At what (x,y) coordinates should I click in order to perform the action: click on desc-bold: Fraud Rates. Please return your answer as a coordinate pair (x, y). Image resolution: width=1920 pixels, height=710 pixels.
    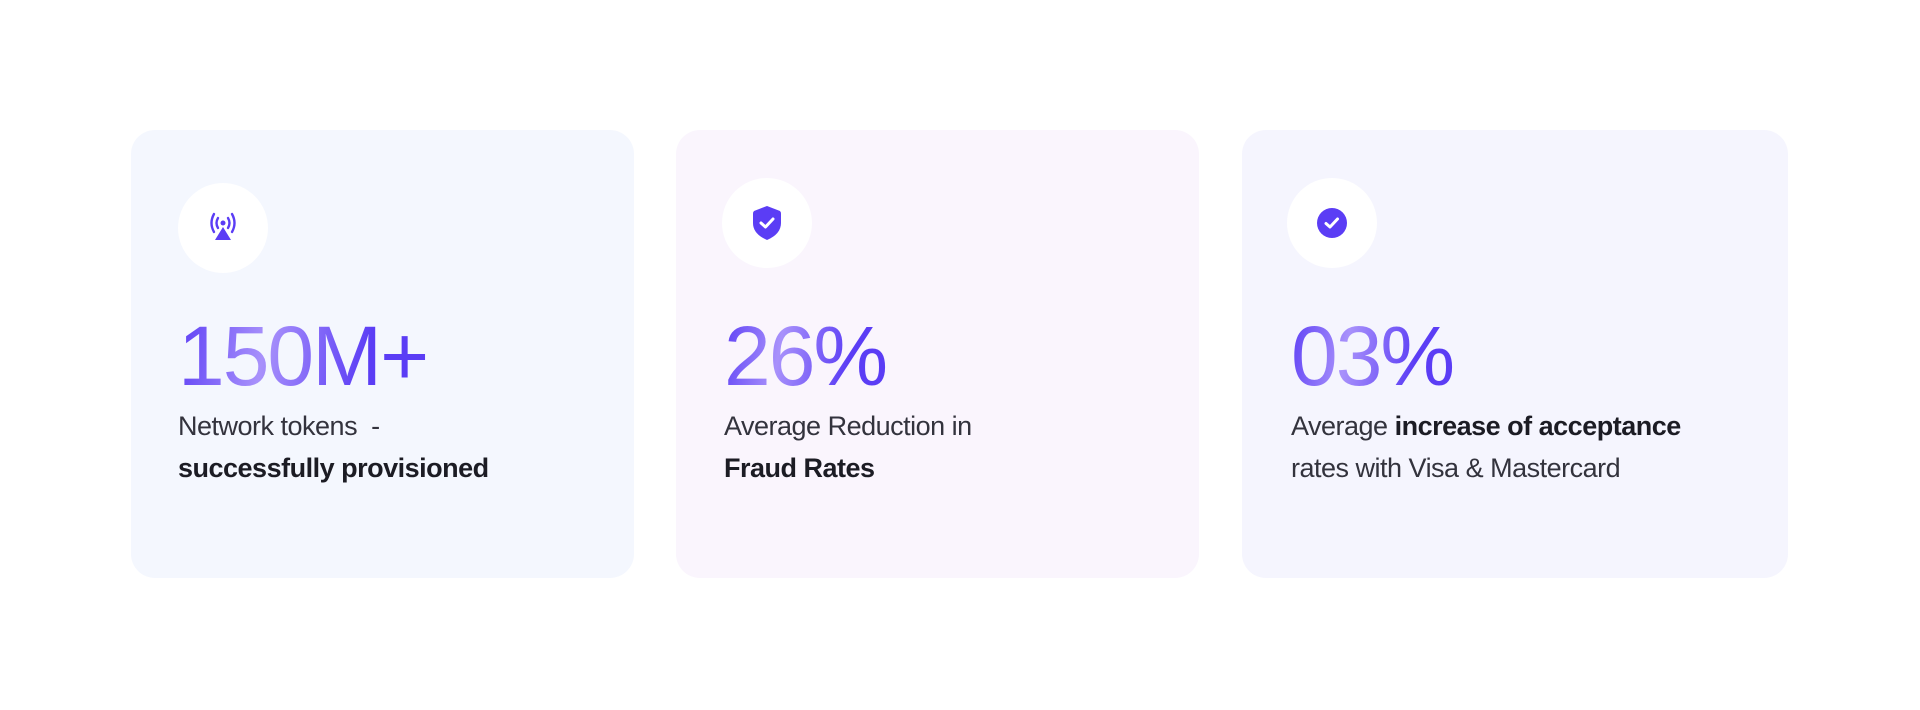
    Looking at the image, I should click on (799, 468).